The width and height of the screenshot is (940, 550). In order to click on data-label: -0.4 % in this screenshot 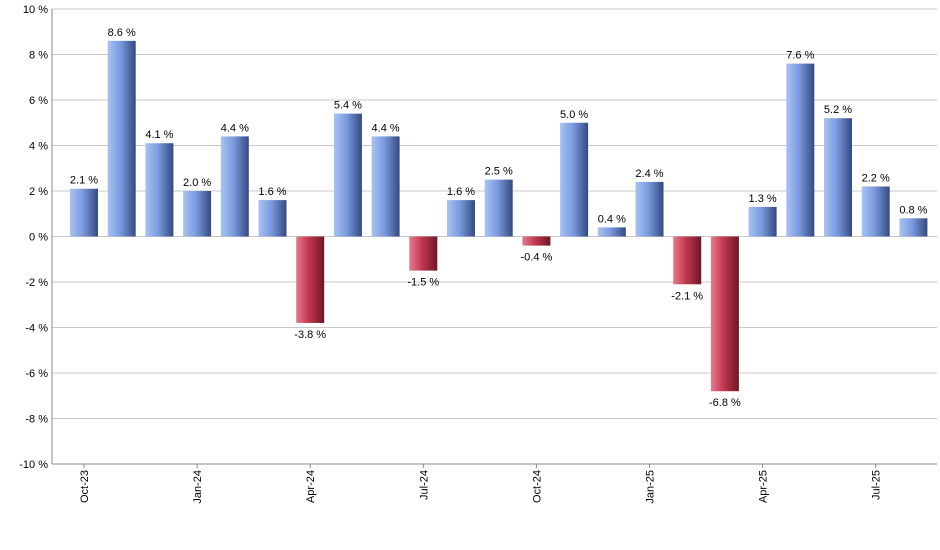, I will do `click(537, 258)`.